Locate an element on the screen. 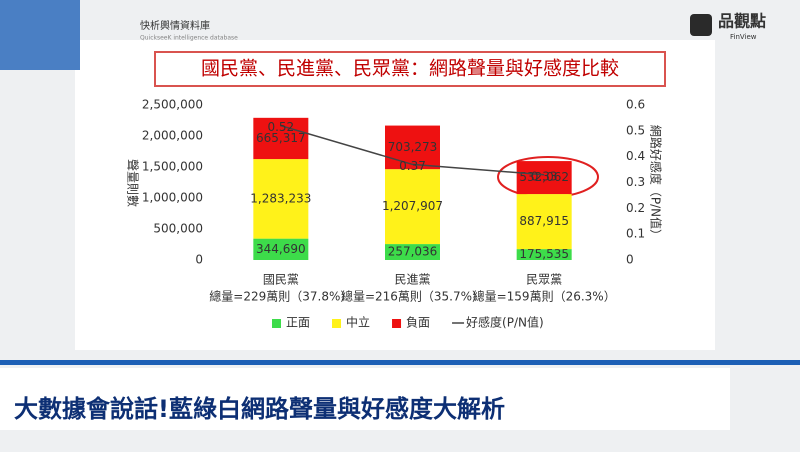 The image size is (800, 452). value-label: 344,690 is located at coordinates (281, 249).